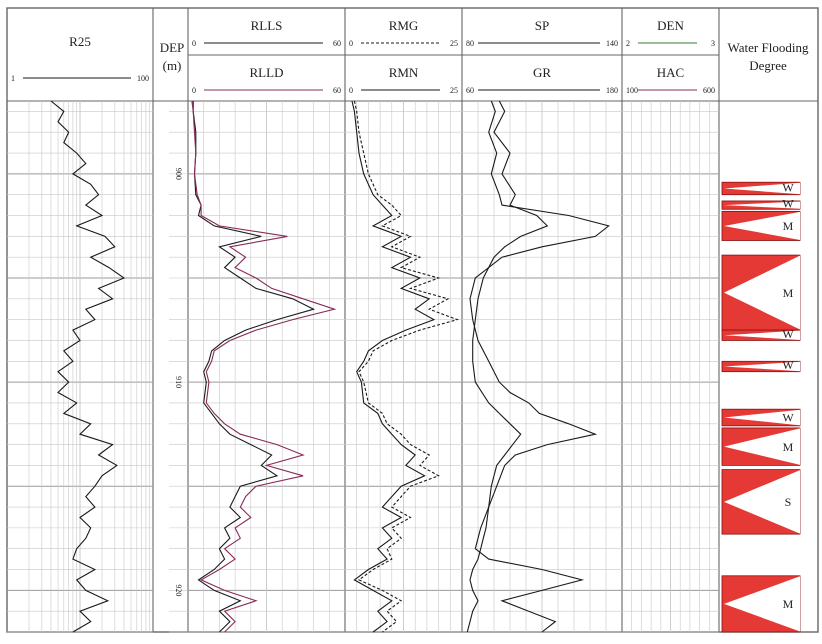 The image size is (822, 644). I want to click on depth-tick-label: 900, so click(178, 174).